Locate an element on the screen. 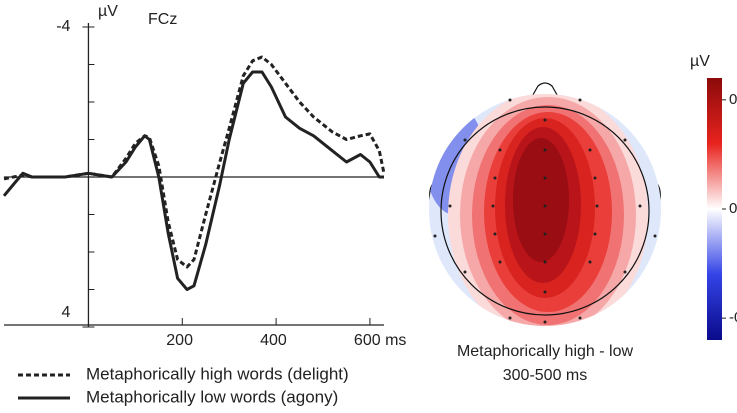 The height and width of the screenshot is (413, 737). colorbar-tick-label: 0.5 is located at coordinates (733, 99).